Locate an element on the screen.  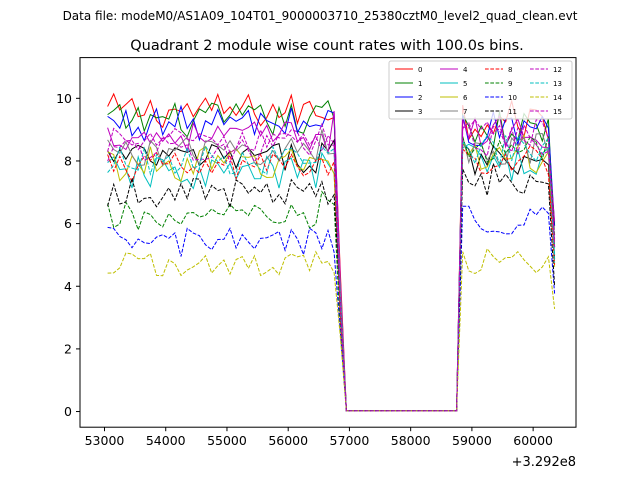
legend-box is located at coordinates (480, 90).